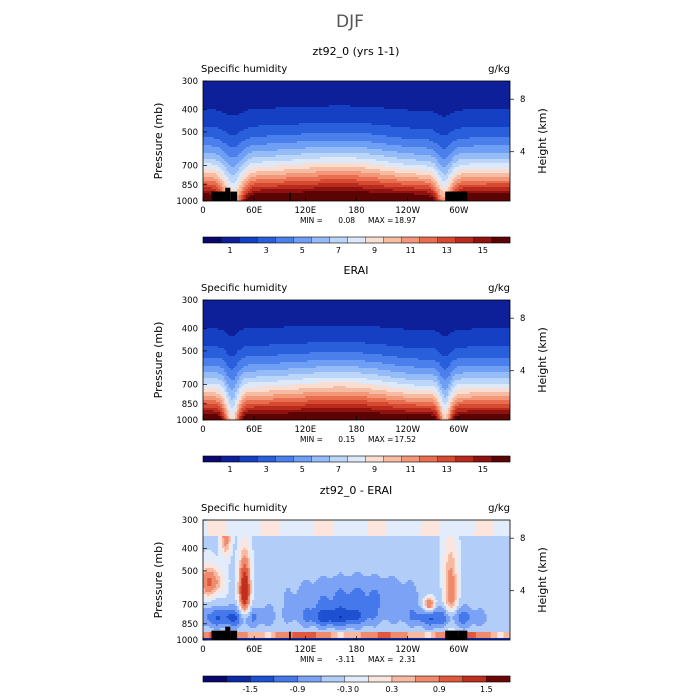  I want to click on figure-title: DJF, so click(350, 22).